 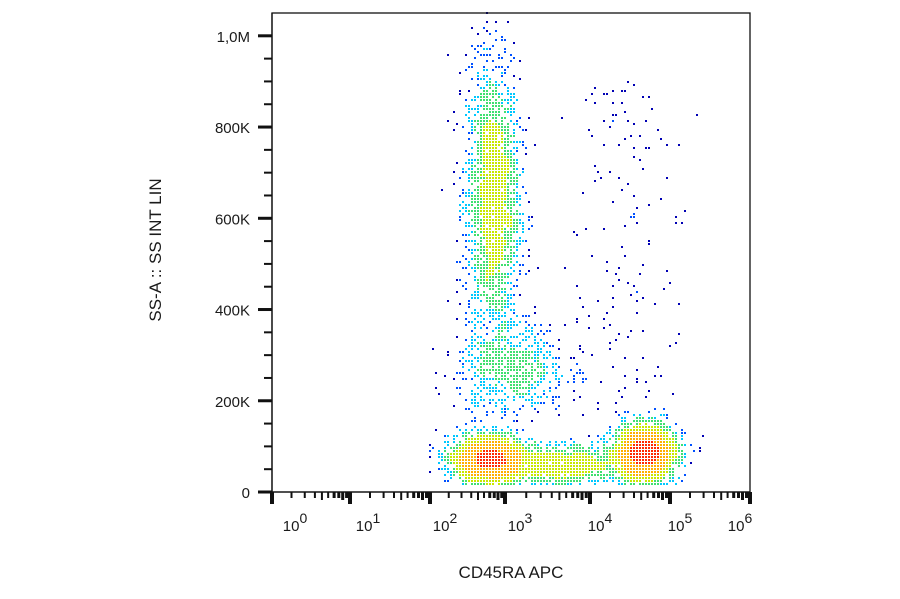 I want to click on y-tick-label: 200K, so click(x=232, y=402).